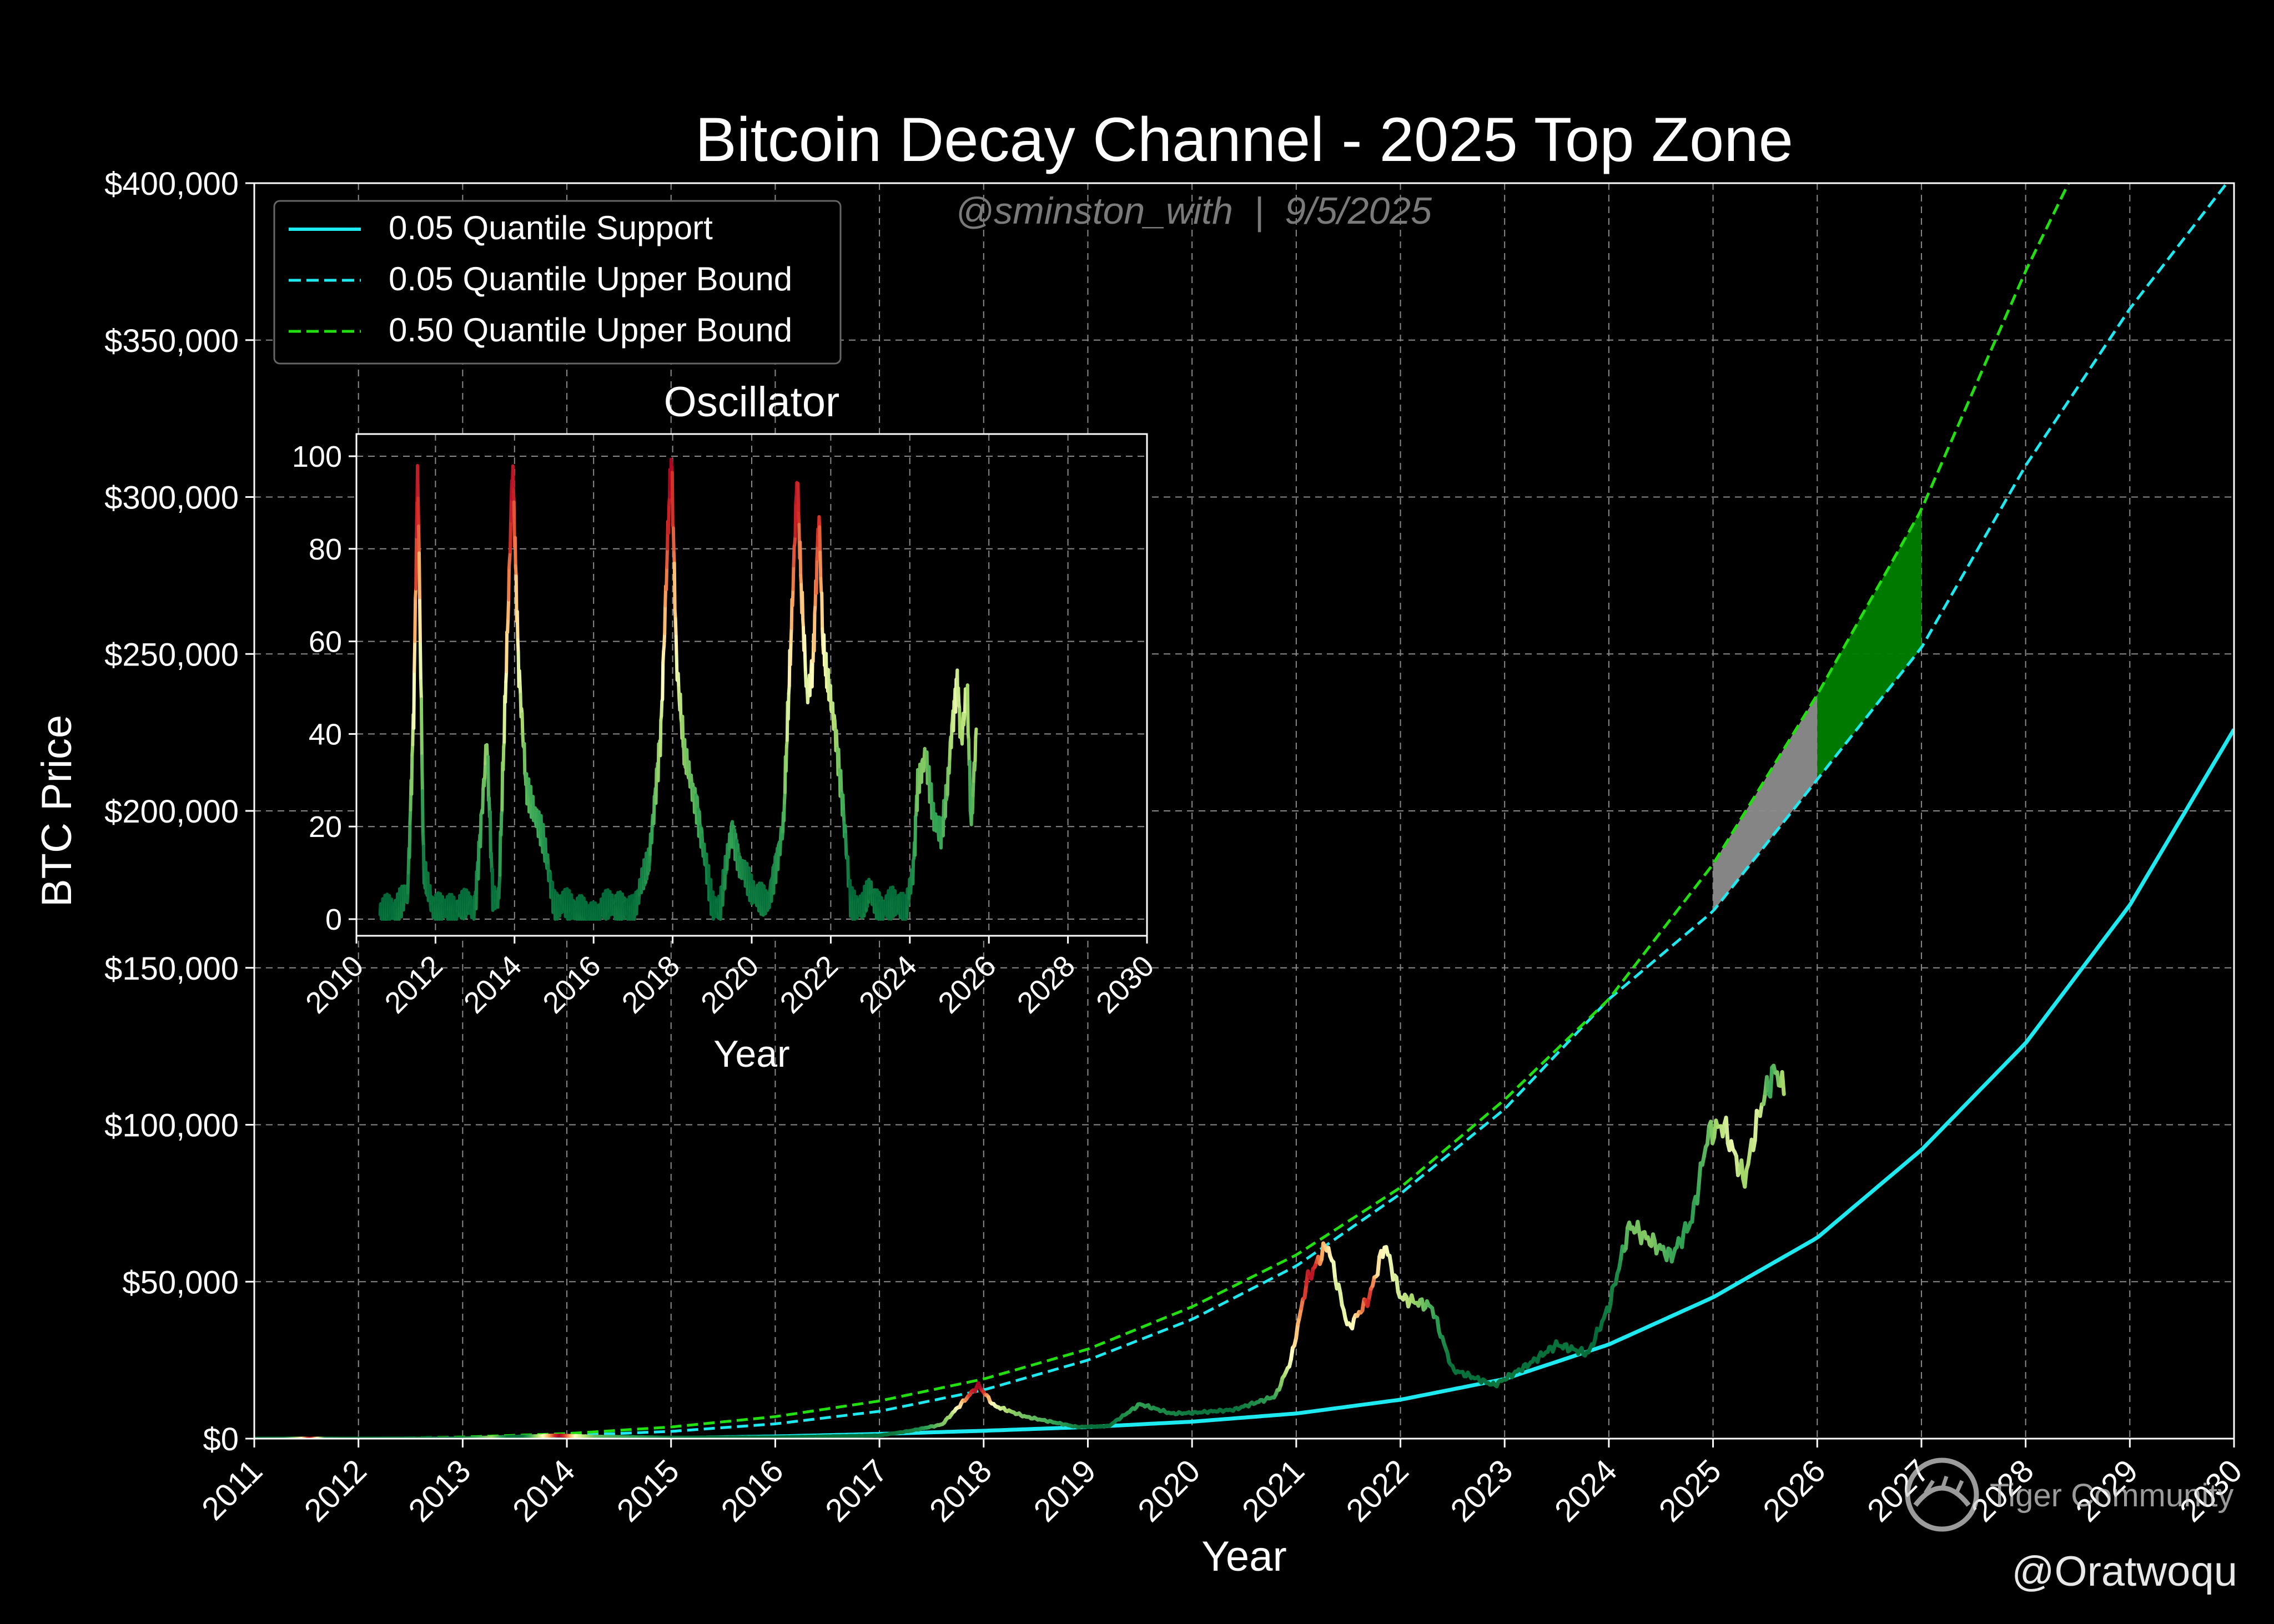 The width and height of the screenshot is (2274, 1624). What do you see at coordinates (751, 1054) in the screenshot?
I see `oscillator-x-label: Year` at bounding box center [751, 1054].